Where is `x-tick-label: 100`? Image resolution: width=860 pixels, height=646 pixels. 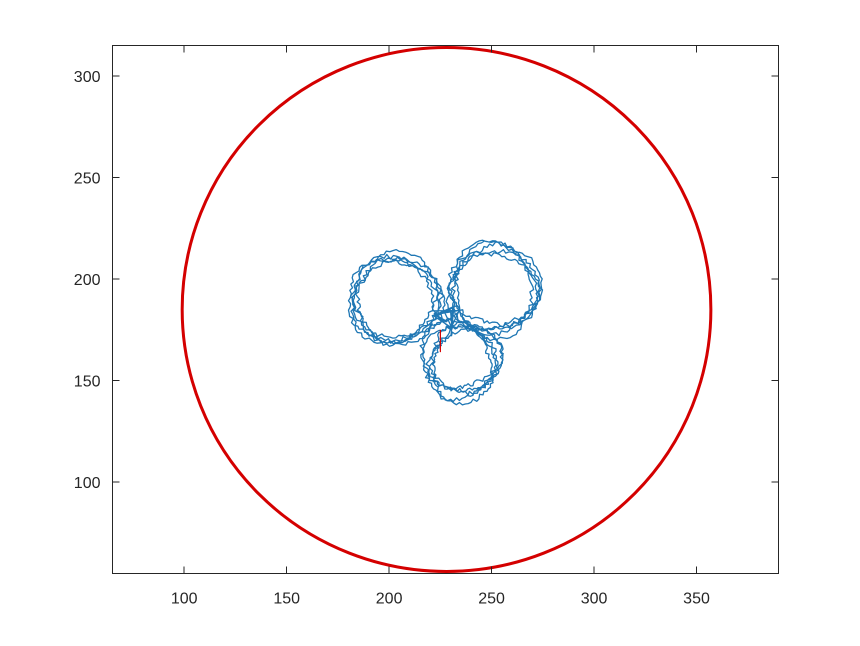
x-tick-label: 100 is located at coordinates (184, 599).